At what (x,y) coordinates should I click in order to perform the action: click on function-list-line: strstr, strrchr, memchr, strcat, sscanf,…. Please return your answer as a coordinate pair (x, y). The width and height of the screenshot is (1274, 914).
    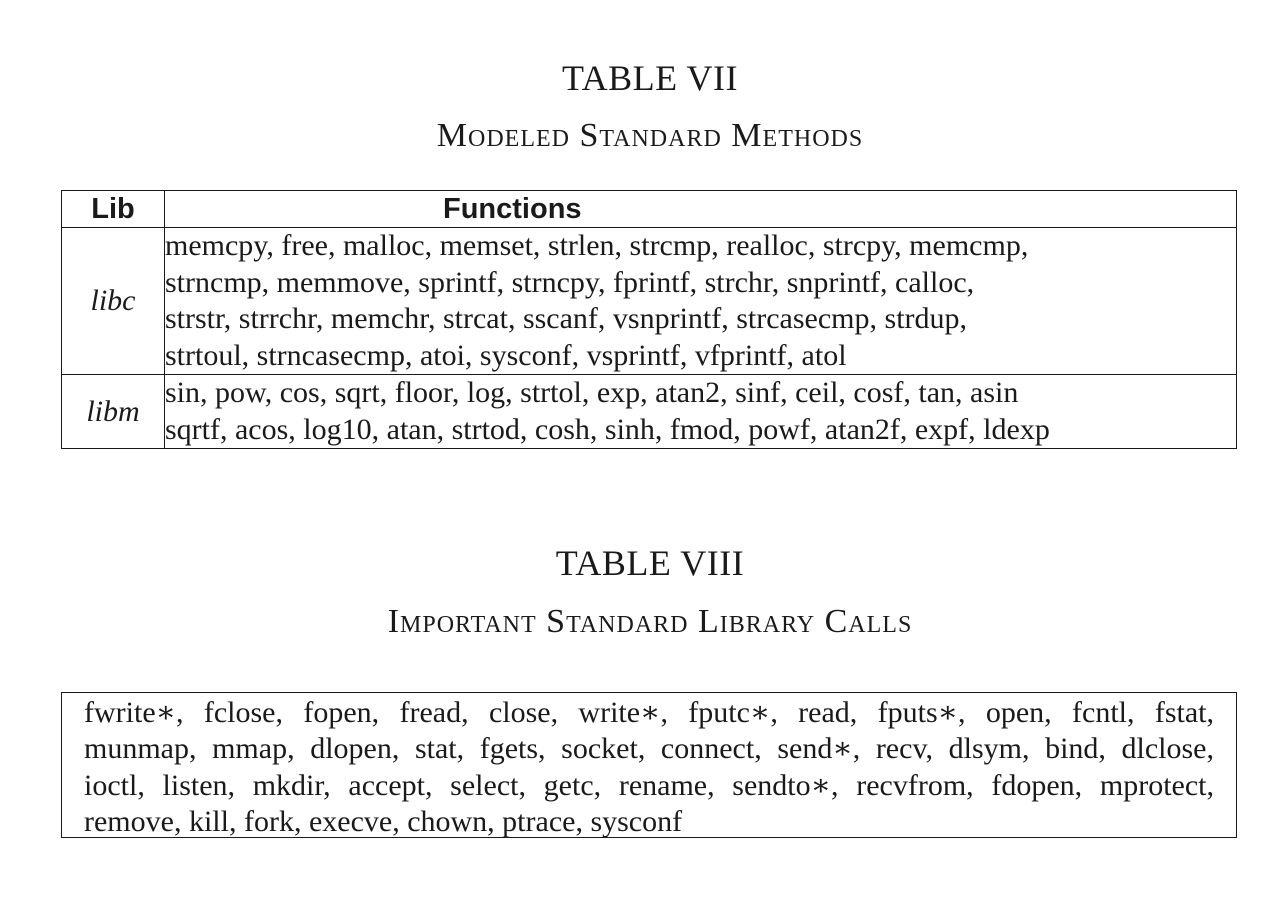
    Looking at the image, I should click on (566, 318).